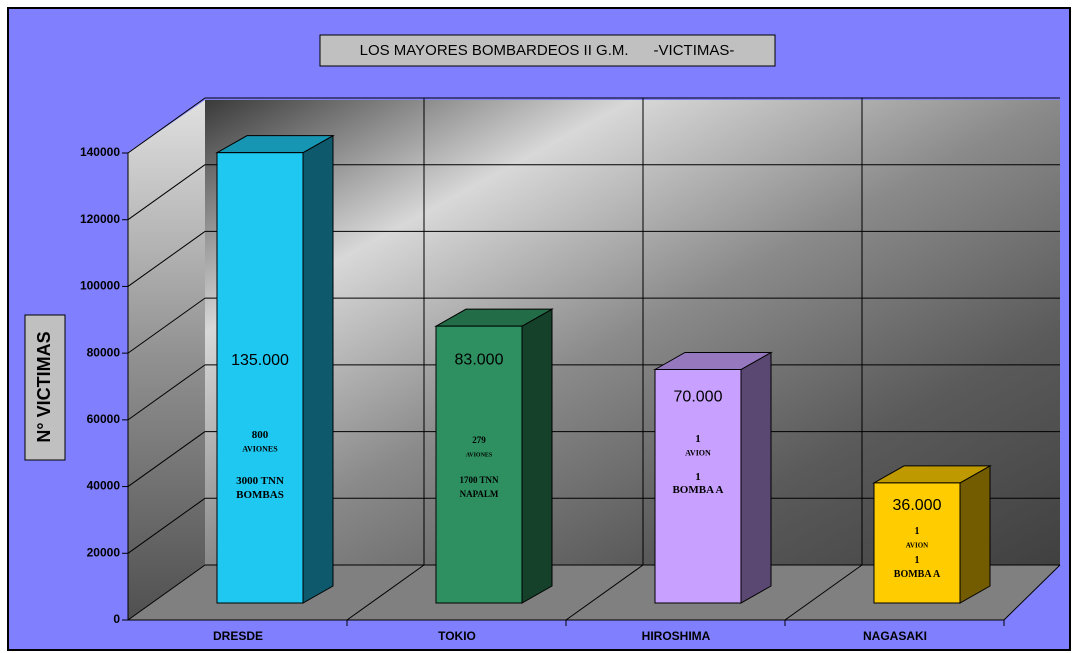 This screenshot has height=653, width=1075. I want to click on bar-annotation: BOMBAS, so click(260, 495).